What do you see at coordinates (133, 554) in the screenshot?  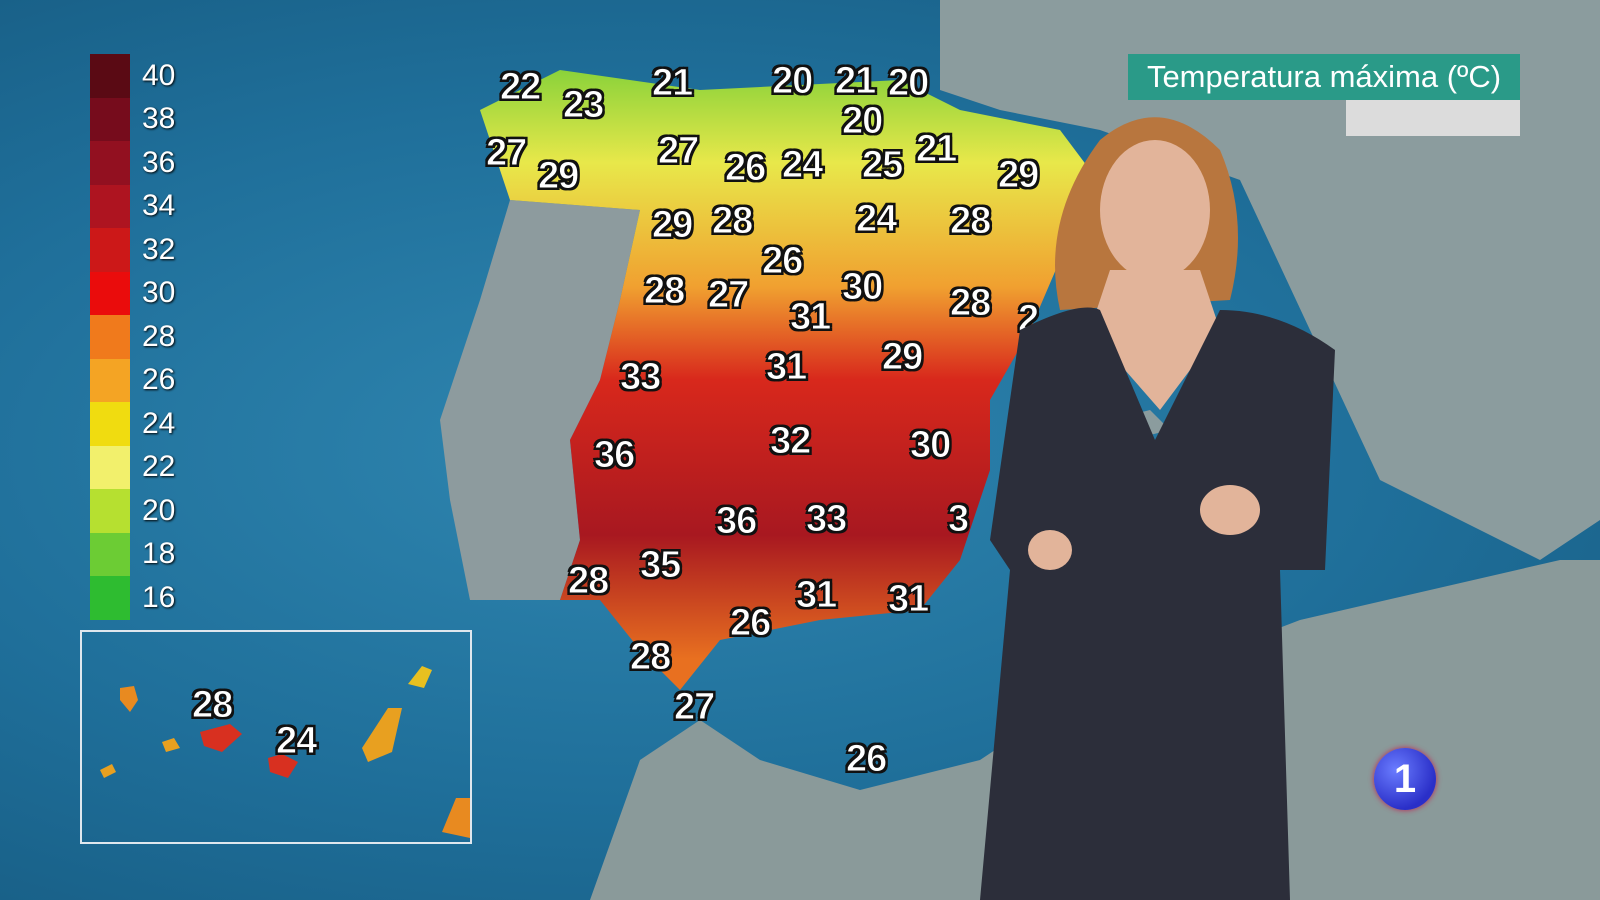 I see `legend-item: 18` at bounding box center [133, 554].